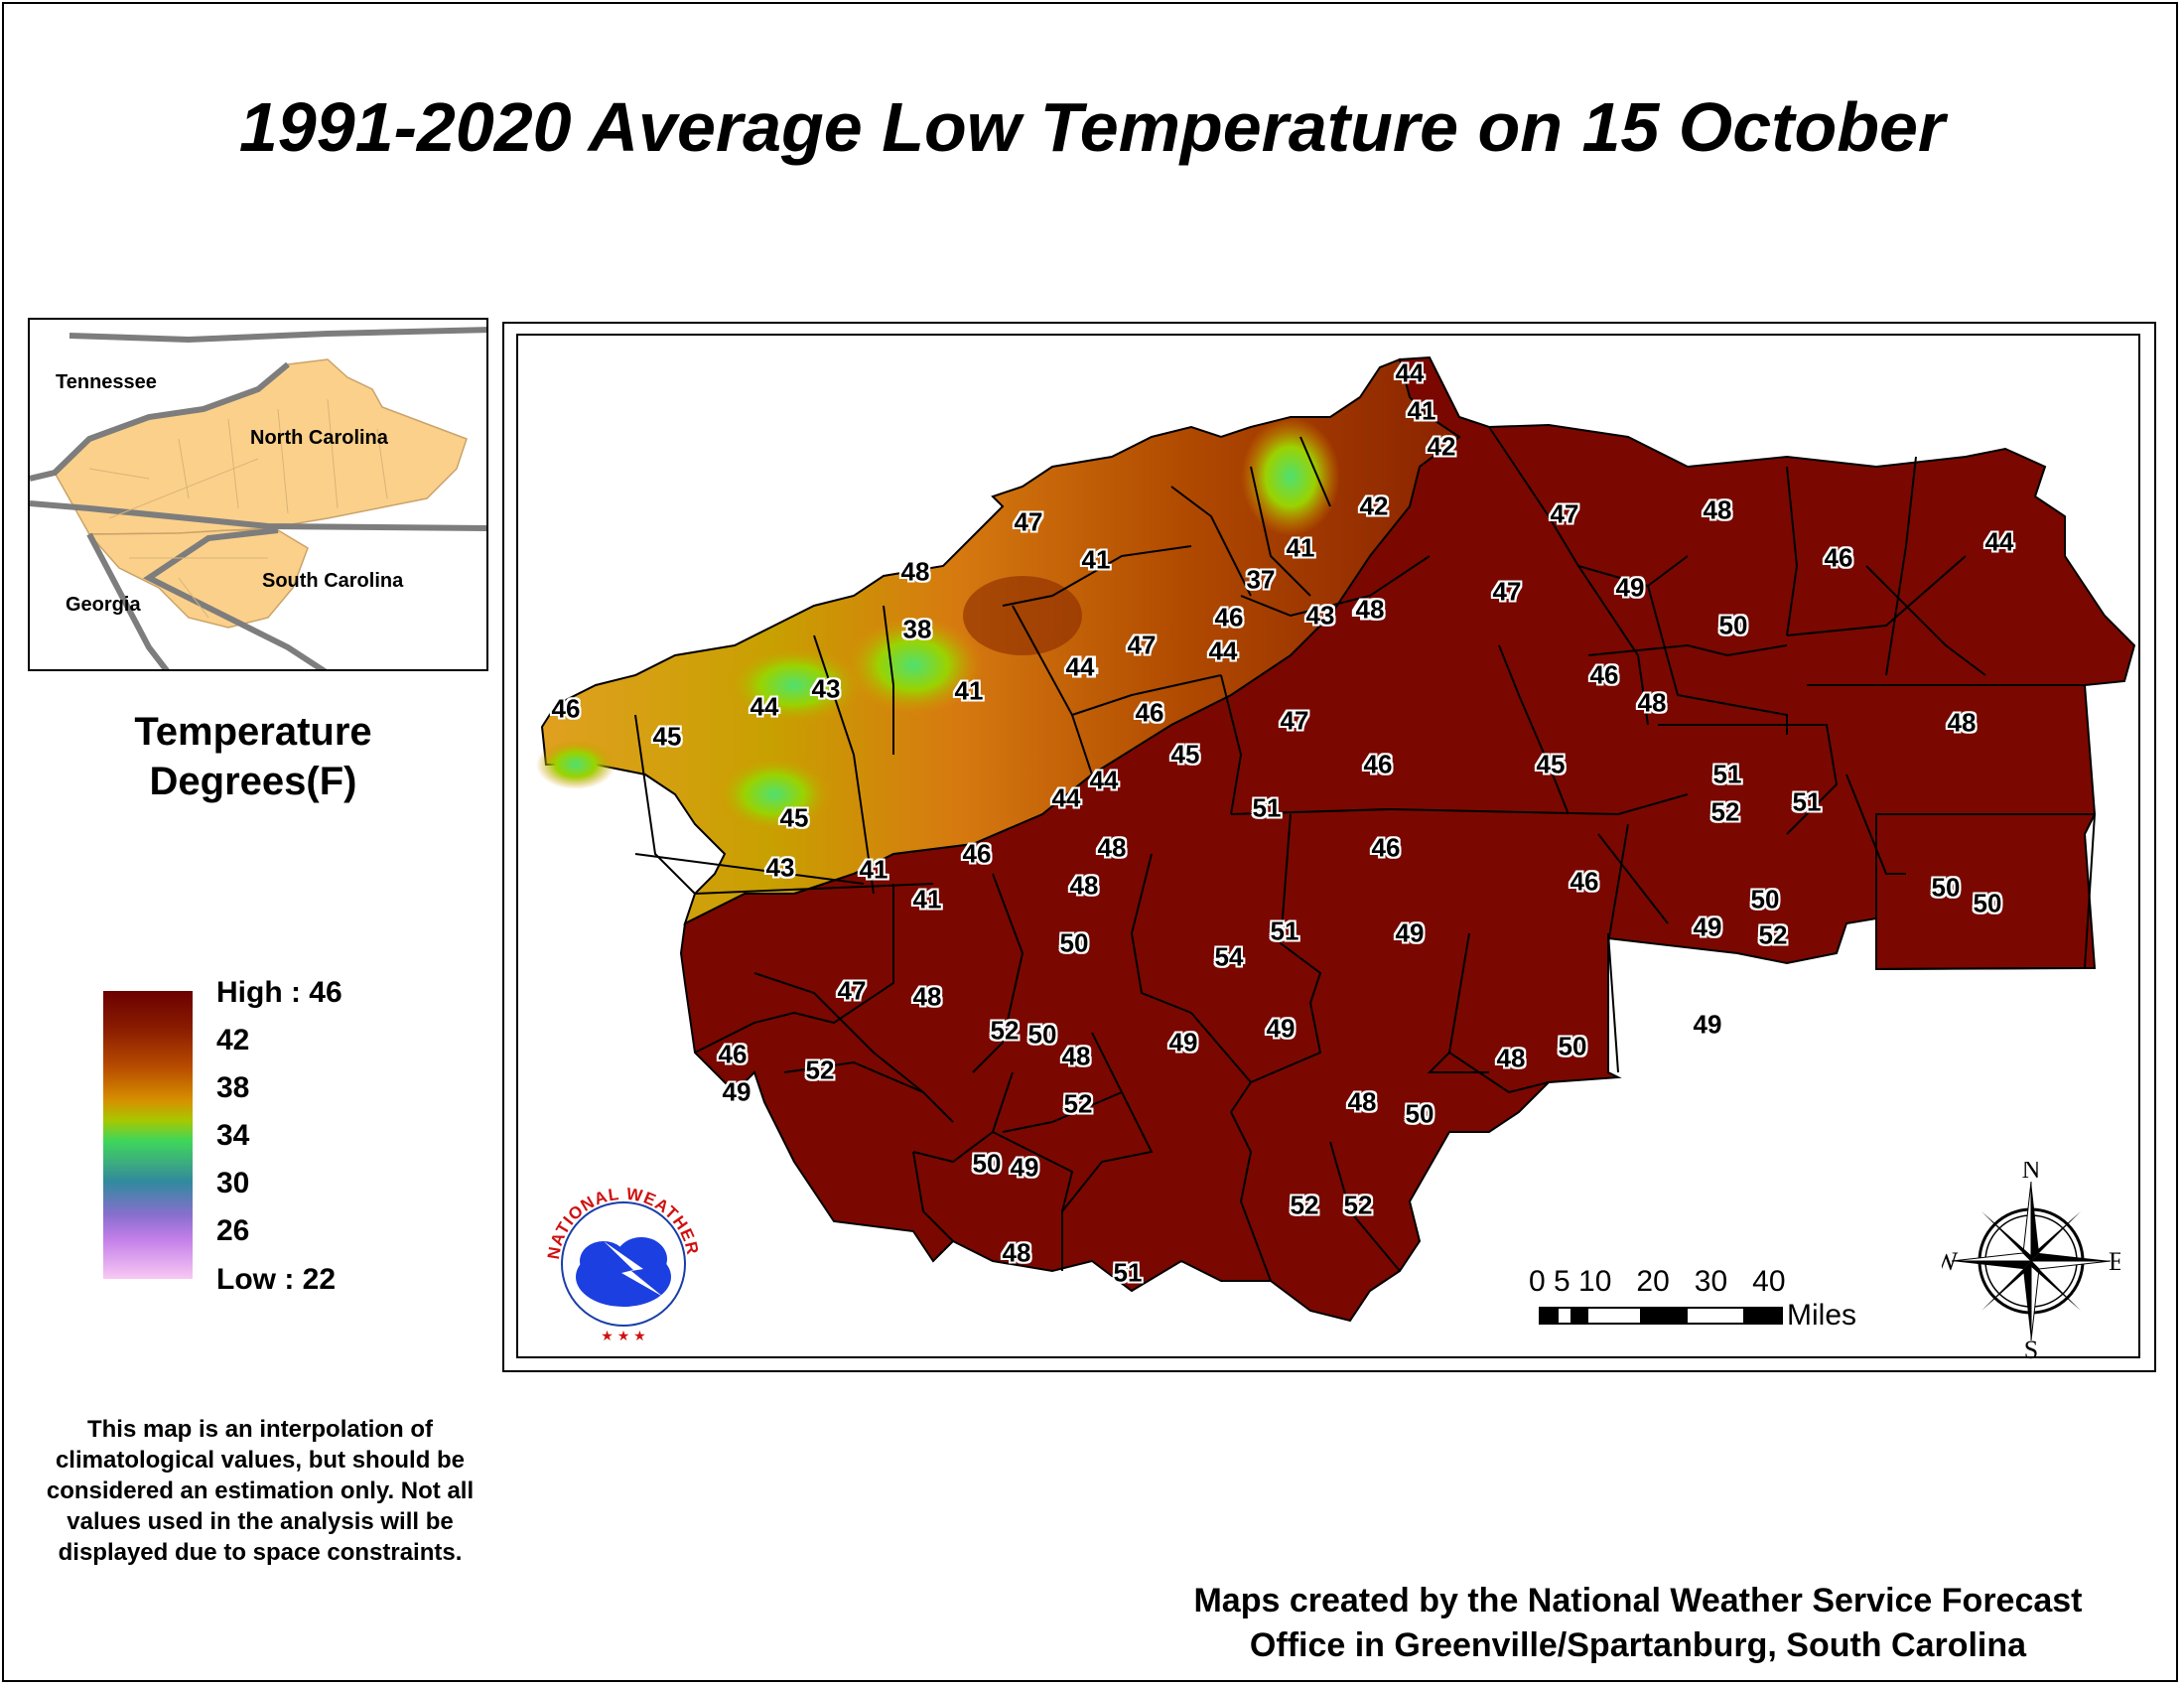  I want to click on compass-rose-icon: N S W E, so click(2031, 1261).